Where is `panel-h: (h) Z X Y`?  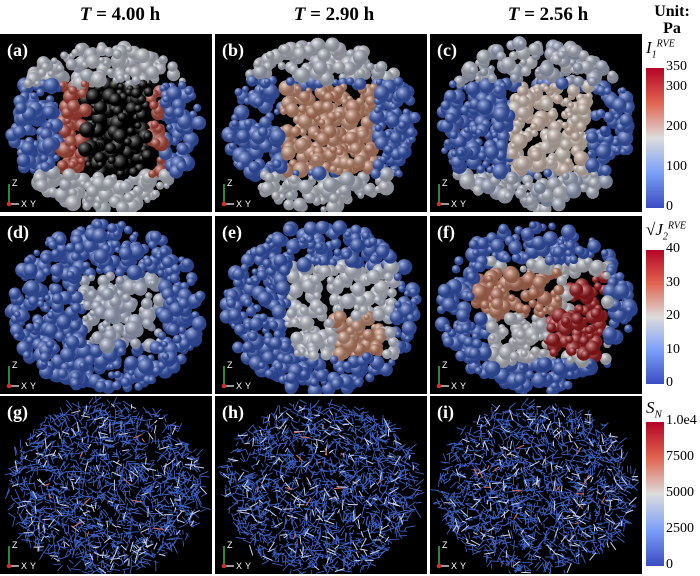
panel-h: (h) Z X Y is located at coordinates (321, 485).